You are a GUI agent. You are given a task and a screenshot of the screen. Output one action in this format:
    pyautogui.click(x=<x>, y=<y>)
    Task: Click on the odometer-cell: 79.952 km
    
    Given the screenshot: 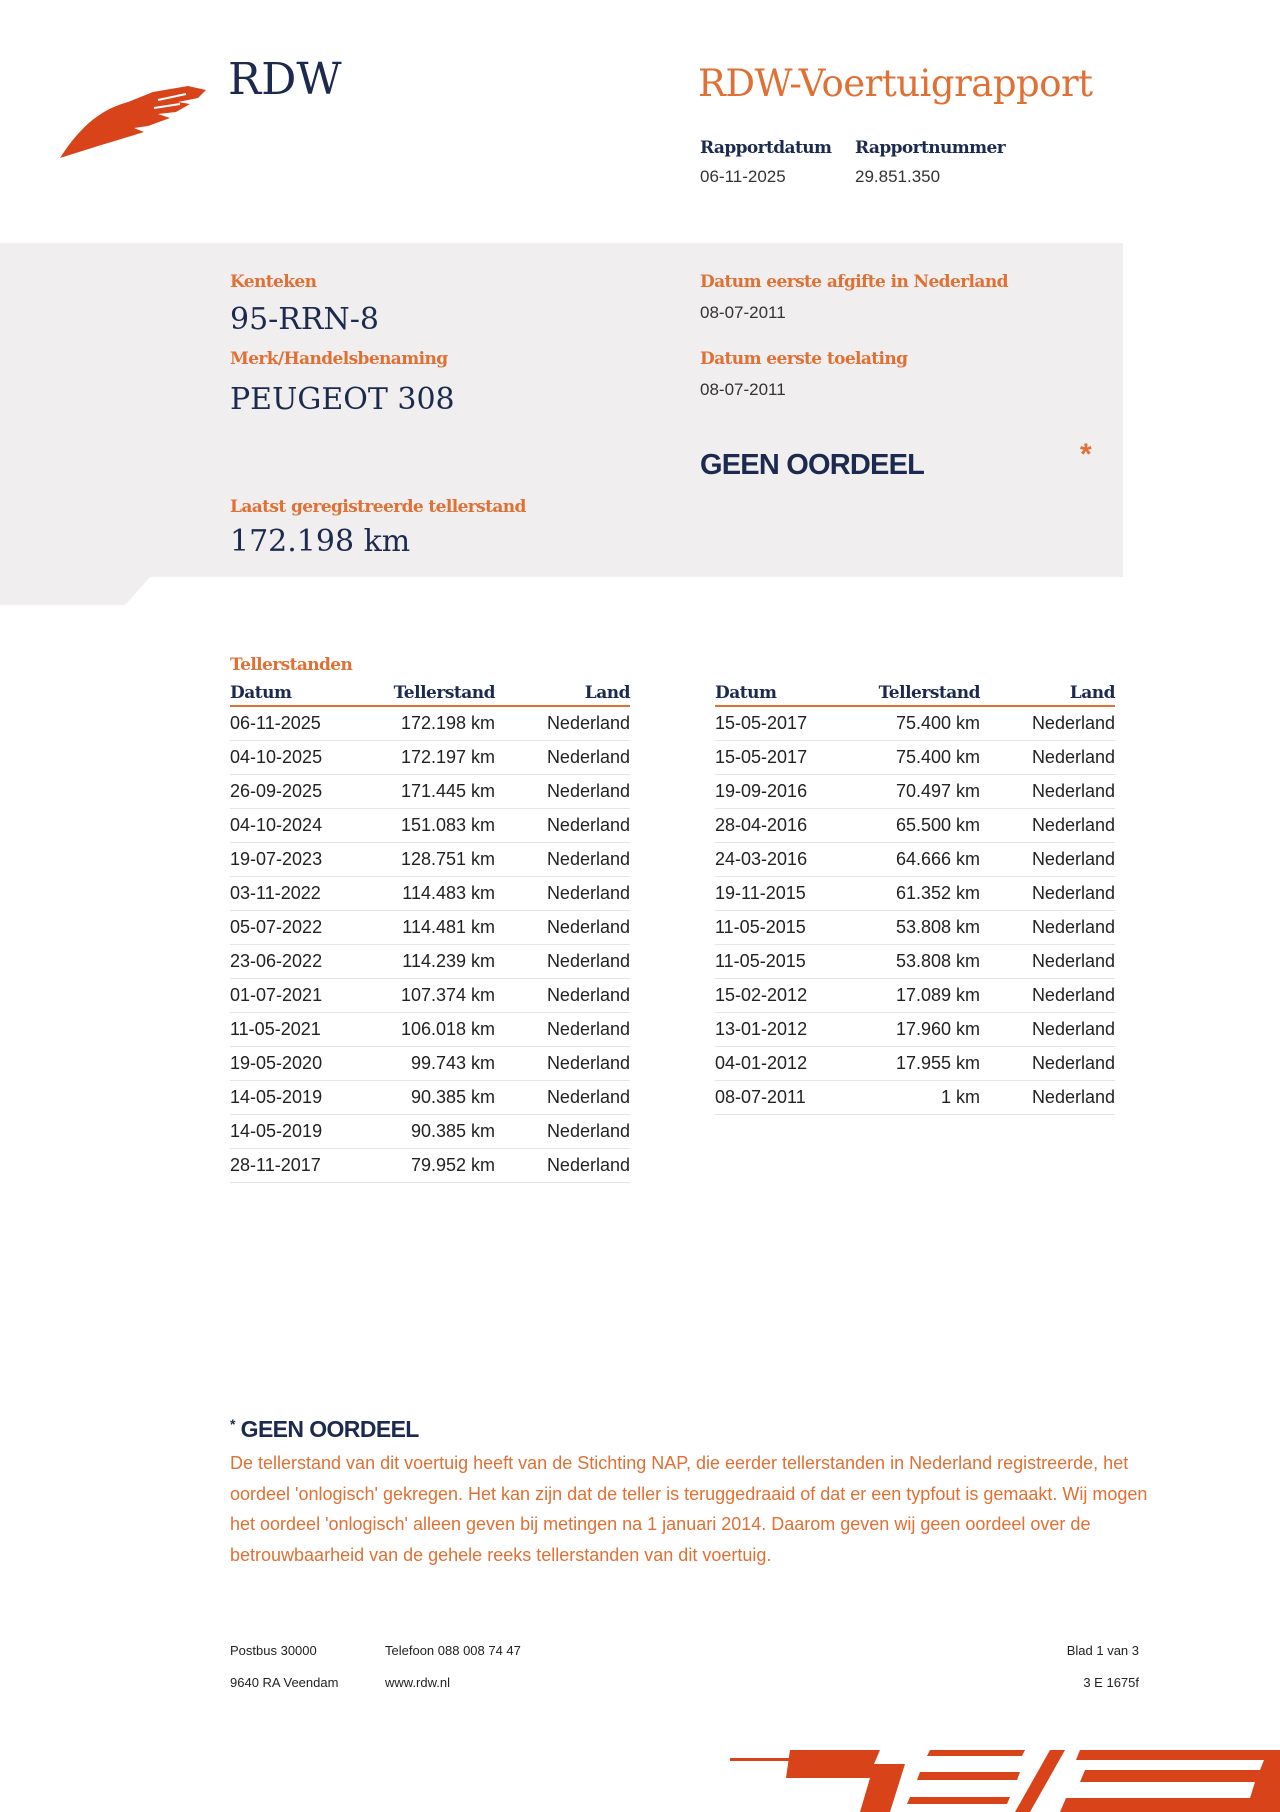 What is the action you would take?
    pyautogui.click(x=452, y=1165)
    